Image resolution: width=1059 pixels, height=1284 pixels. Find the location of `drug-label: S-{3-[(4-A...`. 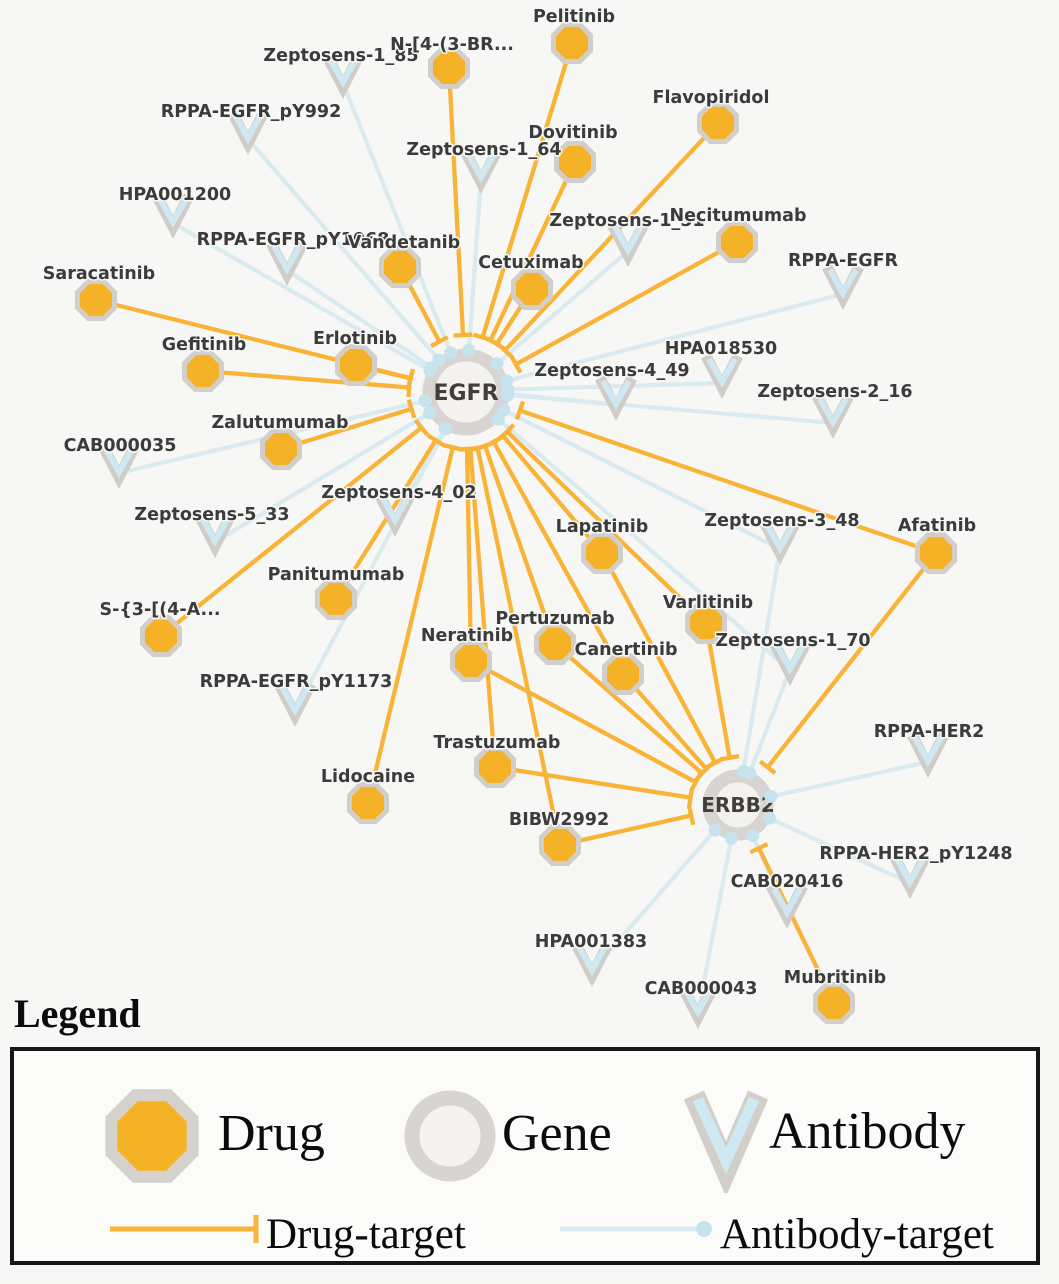

drug-label: S-{3-[(4-A... is located at coordinates (159, 610).